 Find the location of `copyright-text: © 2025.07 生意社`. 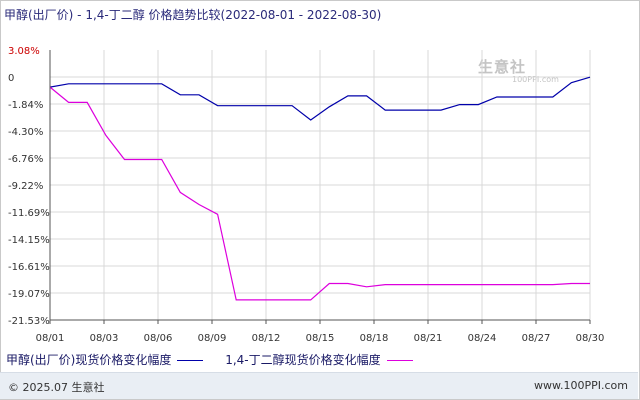

copyright-text: © 2025.07 生意社 is located at coordinates (56, 387).